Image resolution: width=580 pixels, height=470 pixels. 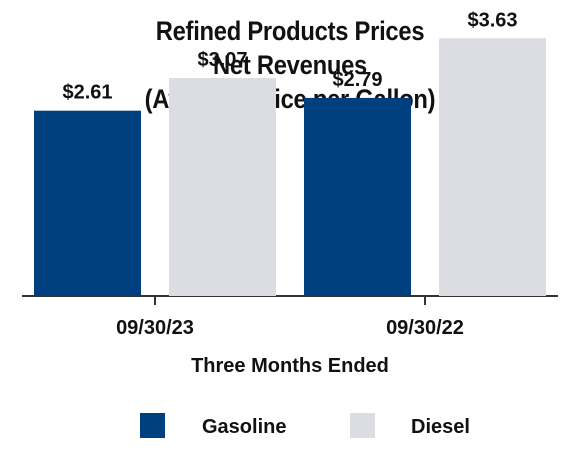 What do you see at coordinates (362, 425) in the screenshot?
I see `legend-swatch-diesel` at bounding box center [362, 425].